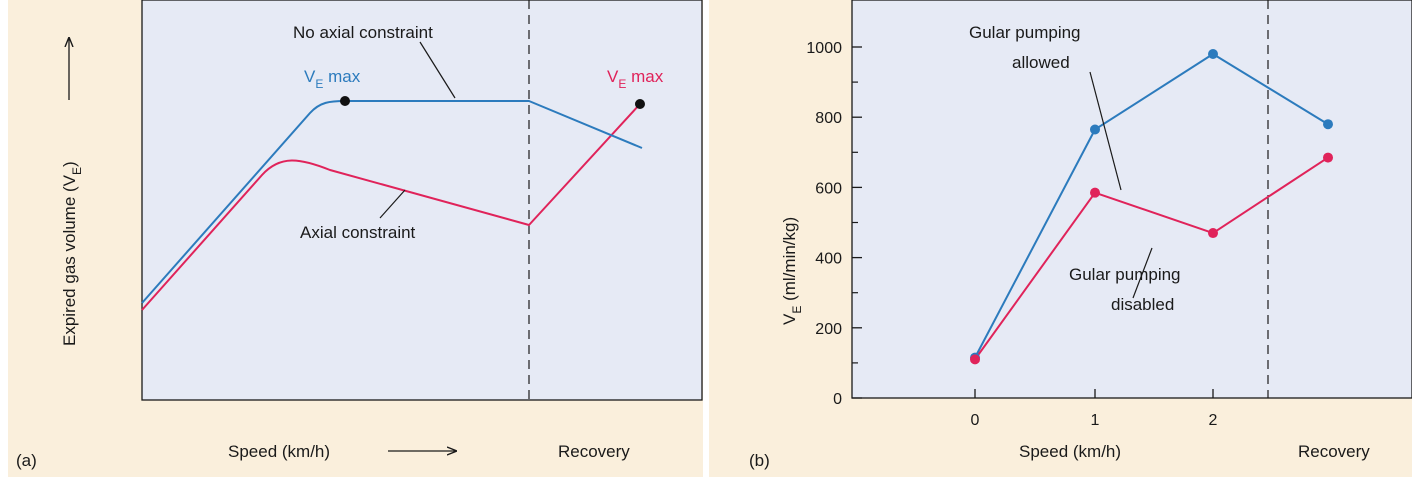 Image resolution: width=1412 pixels, height=477 pixels. What do you see at coordinates (437, 70) in the screenshot?
I see `panel-a-blue-leader-line` at bounding box center [437, 70].